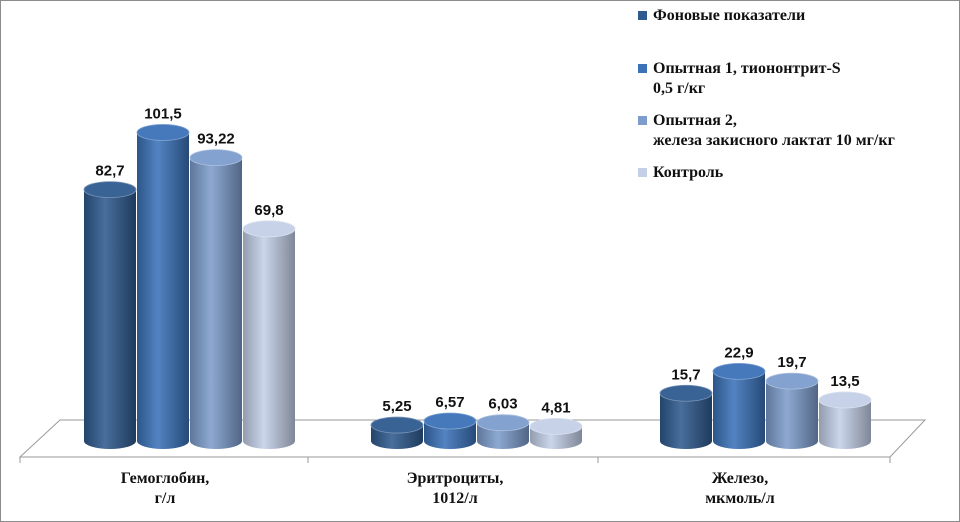 This screenshot has width=960, height=522. I want to click on legend-item-background: Фоновые показатели, so click(721, 16).